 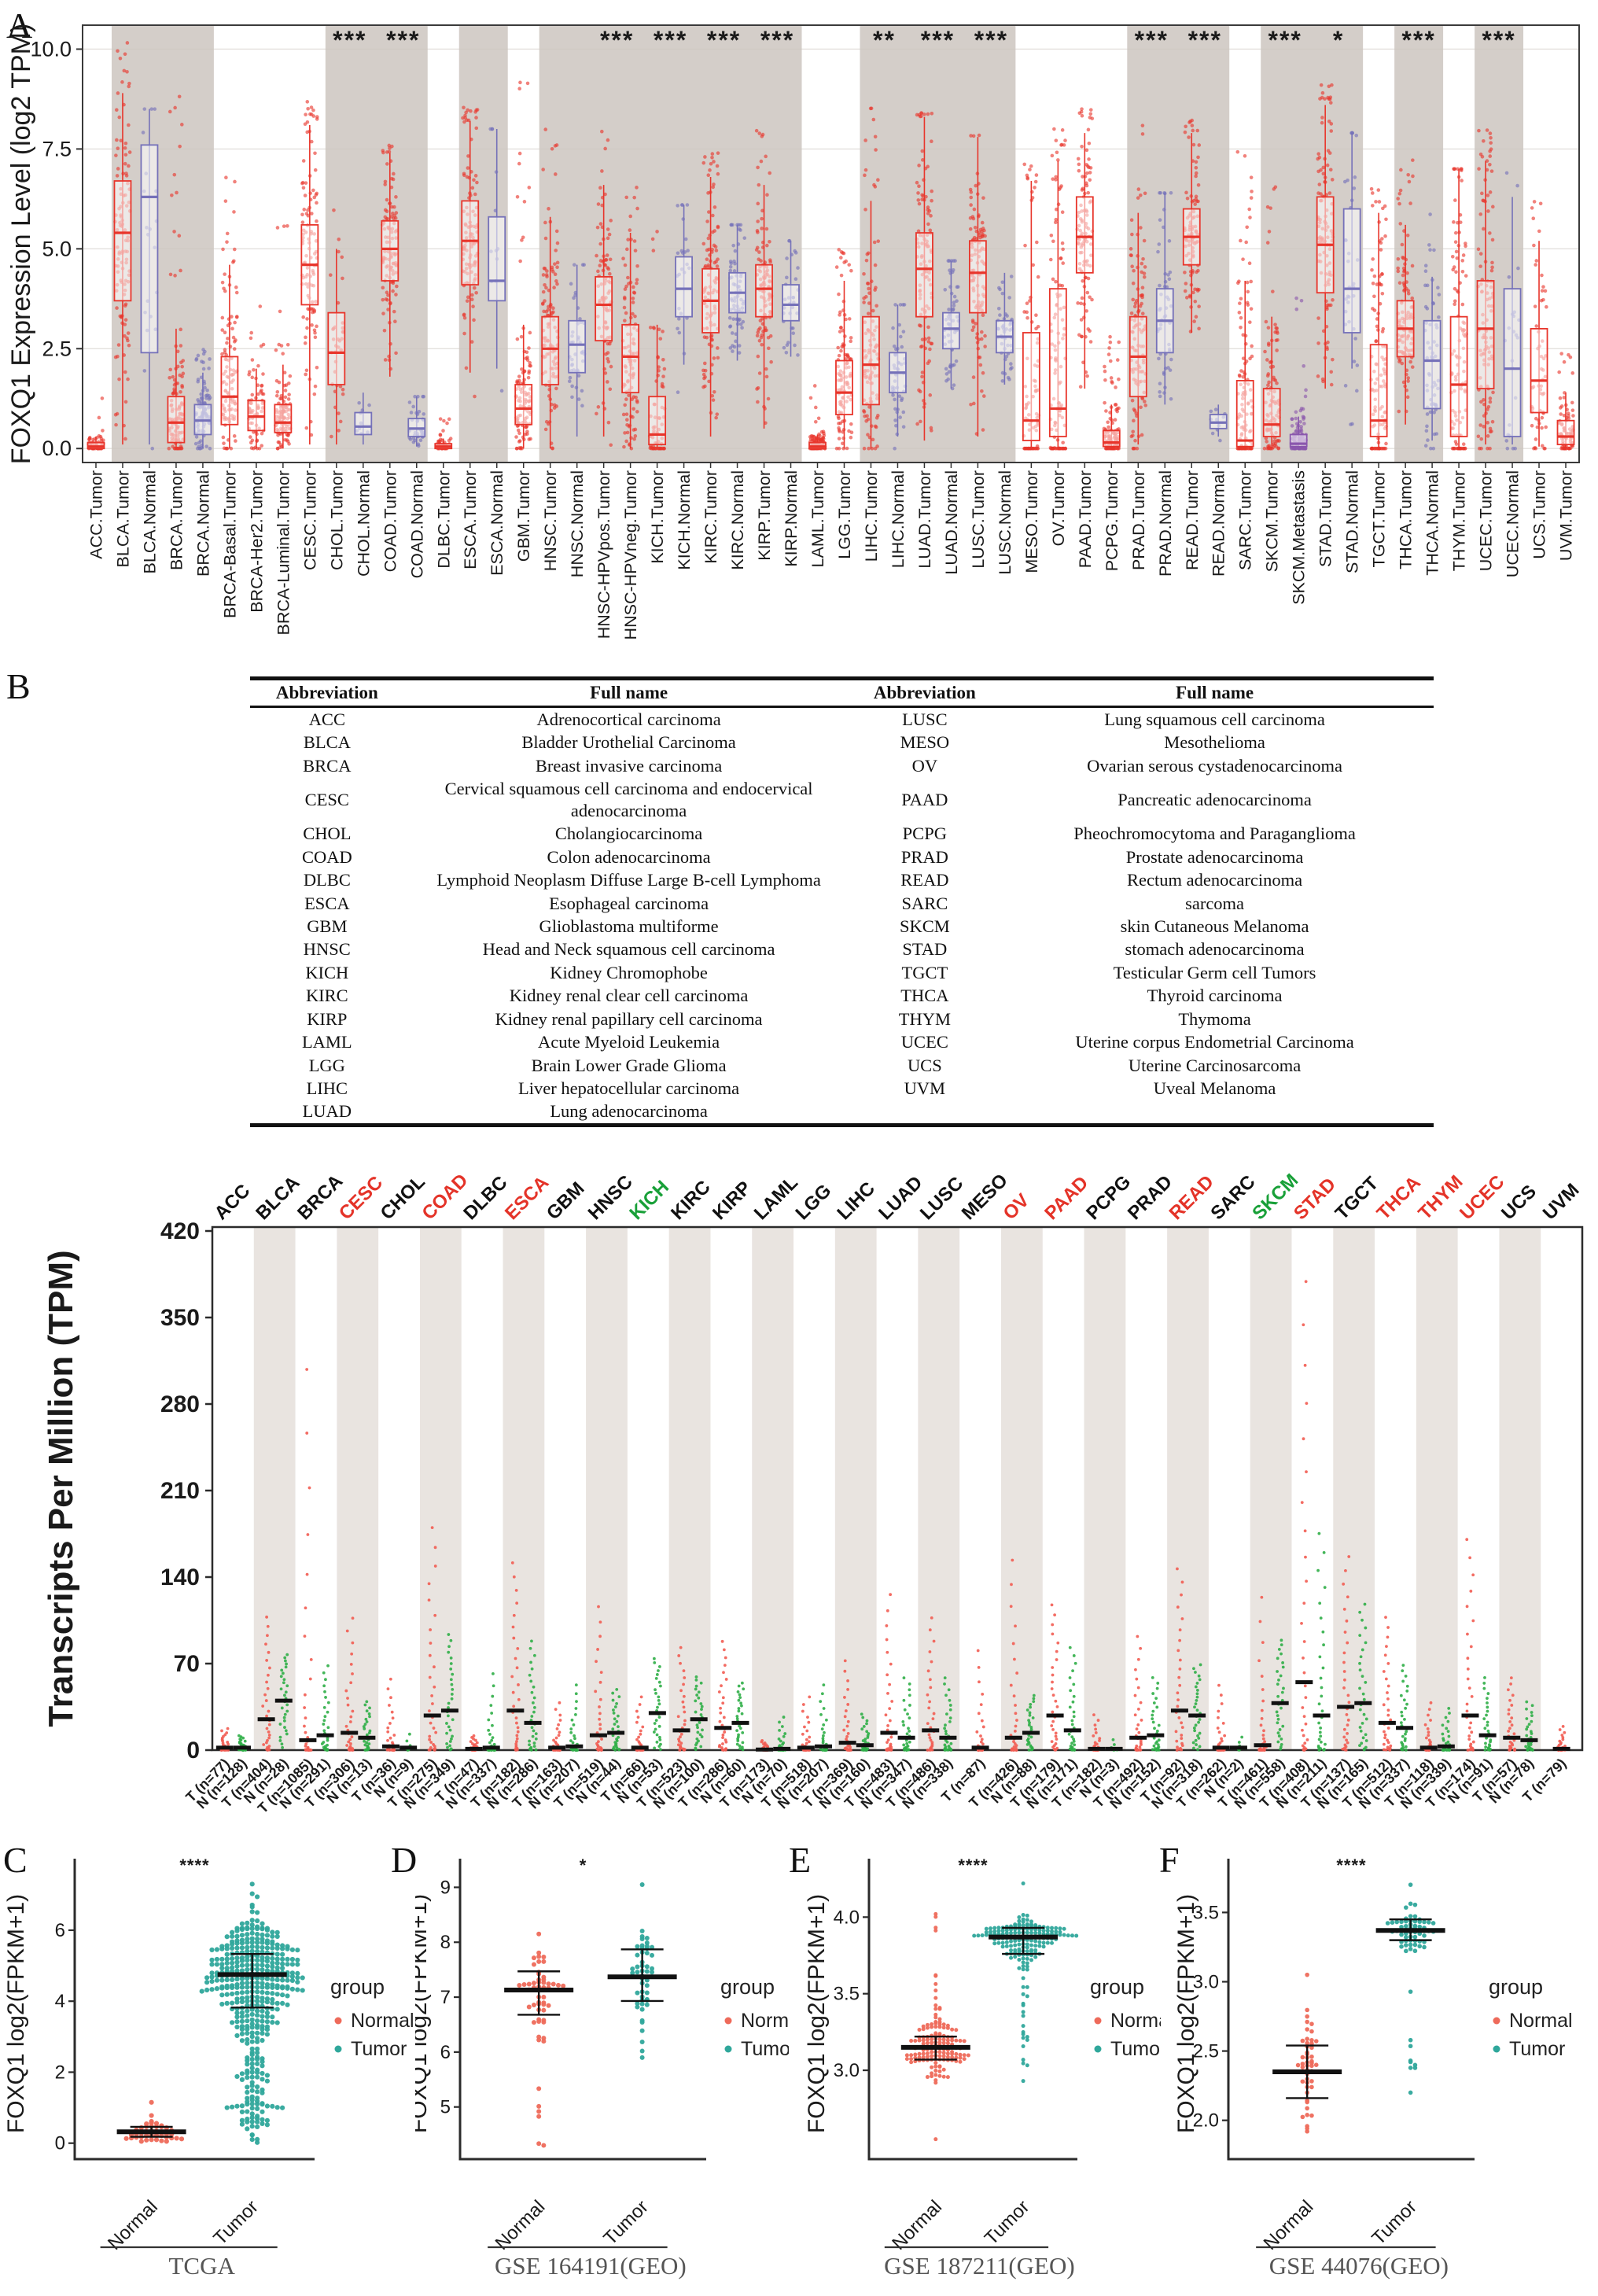 What do you see at coordinates (527, 1198) in the screenshot?
I see `cancer-name-ESCA: ESCA` at bounding box center [527, 1198].